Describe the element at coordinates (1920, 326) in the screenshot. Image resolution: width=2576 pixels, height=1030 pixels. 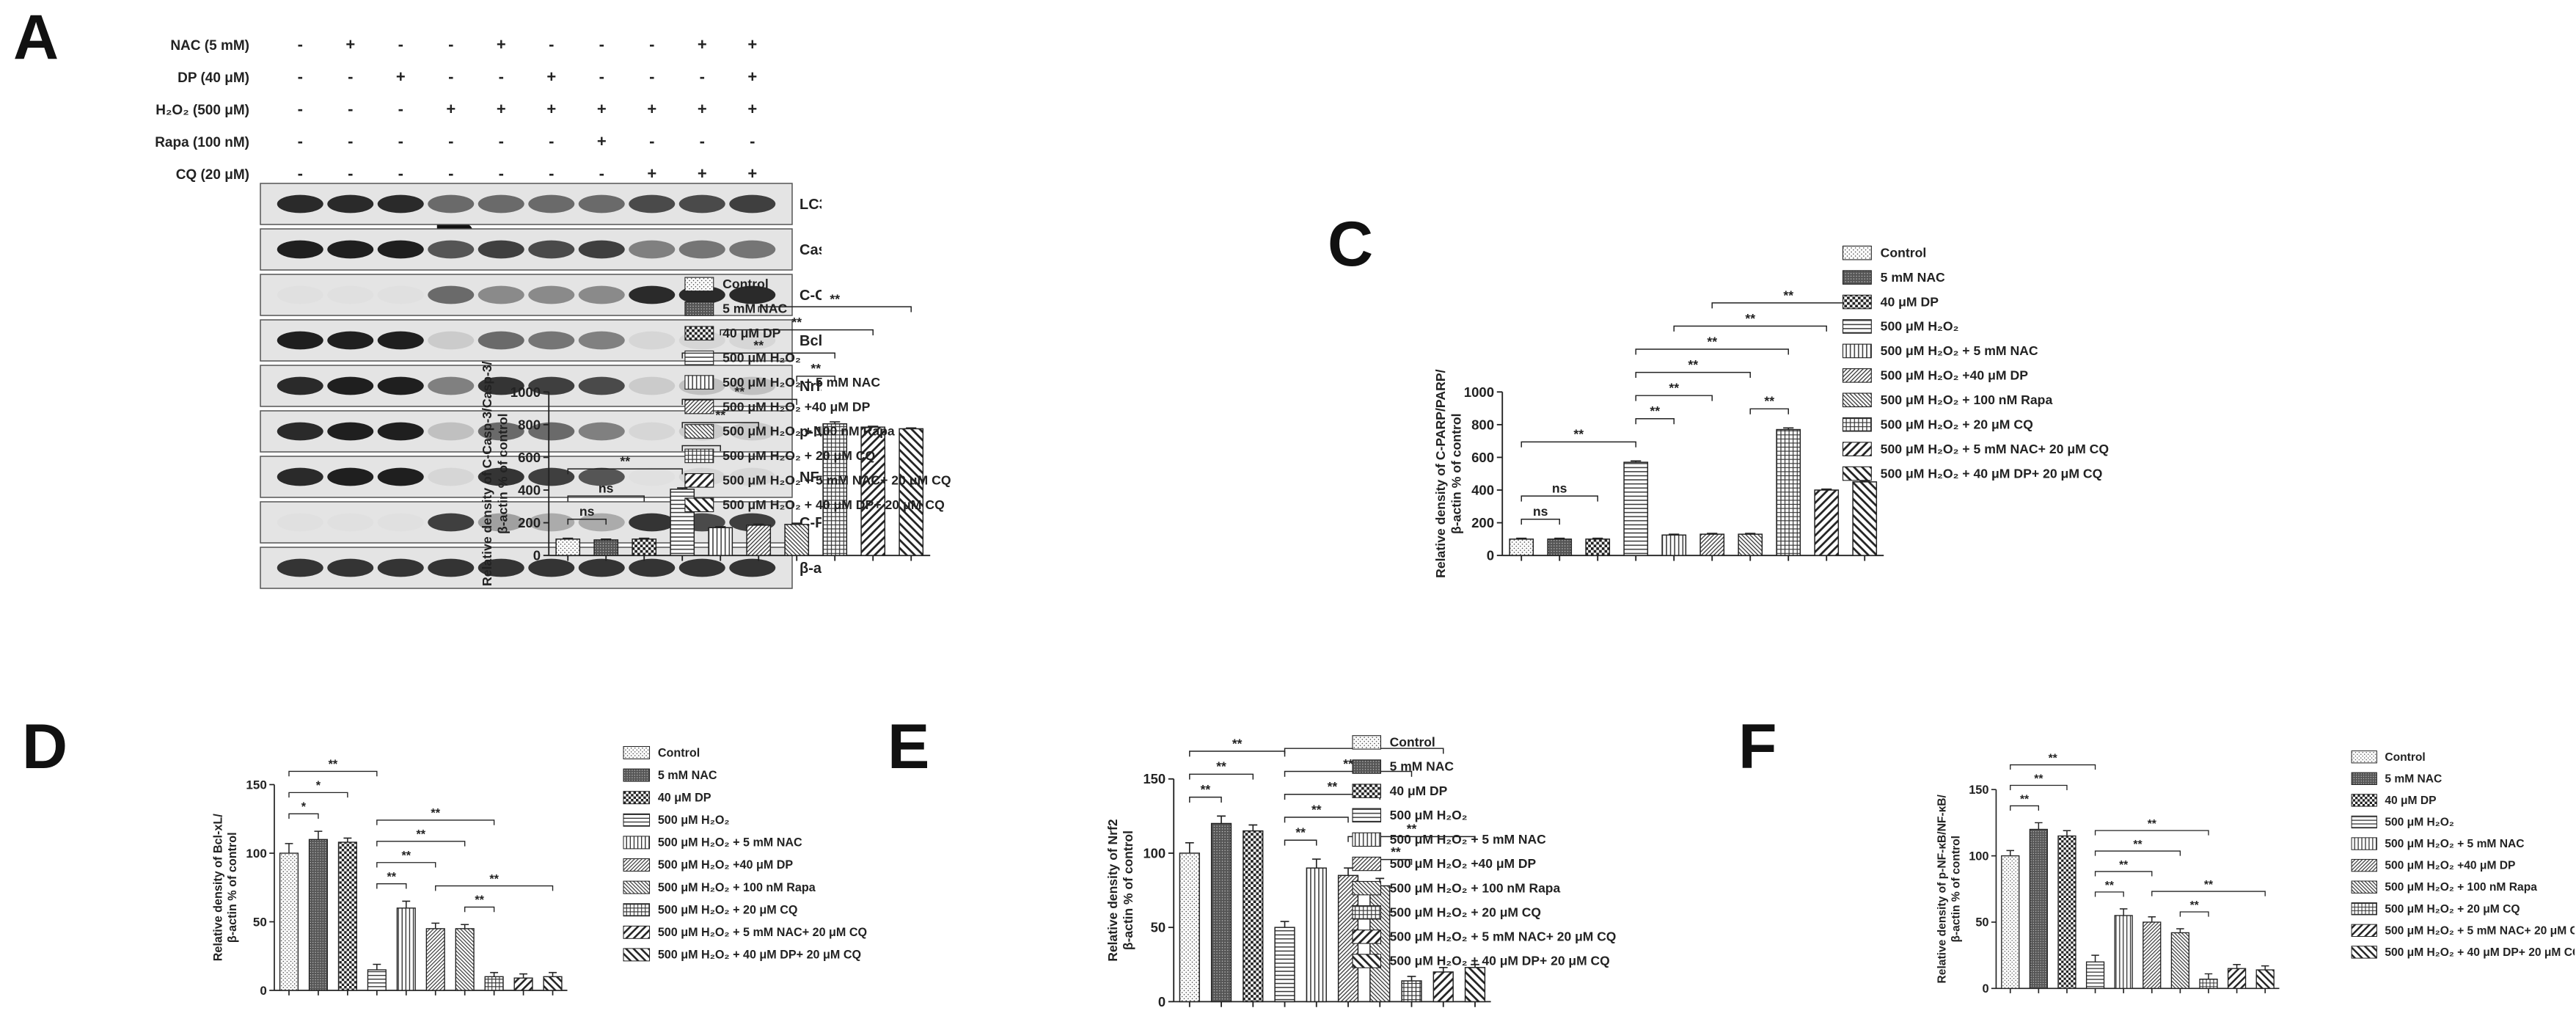
I see `legend-label: 500 μM H₂O₂` at that location.